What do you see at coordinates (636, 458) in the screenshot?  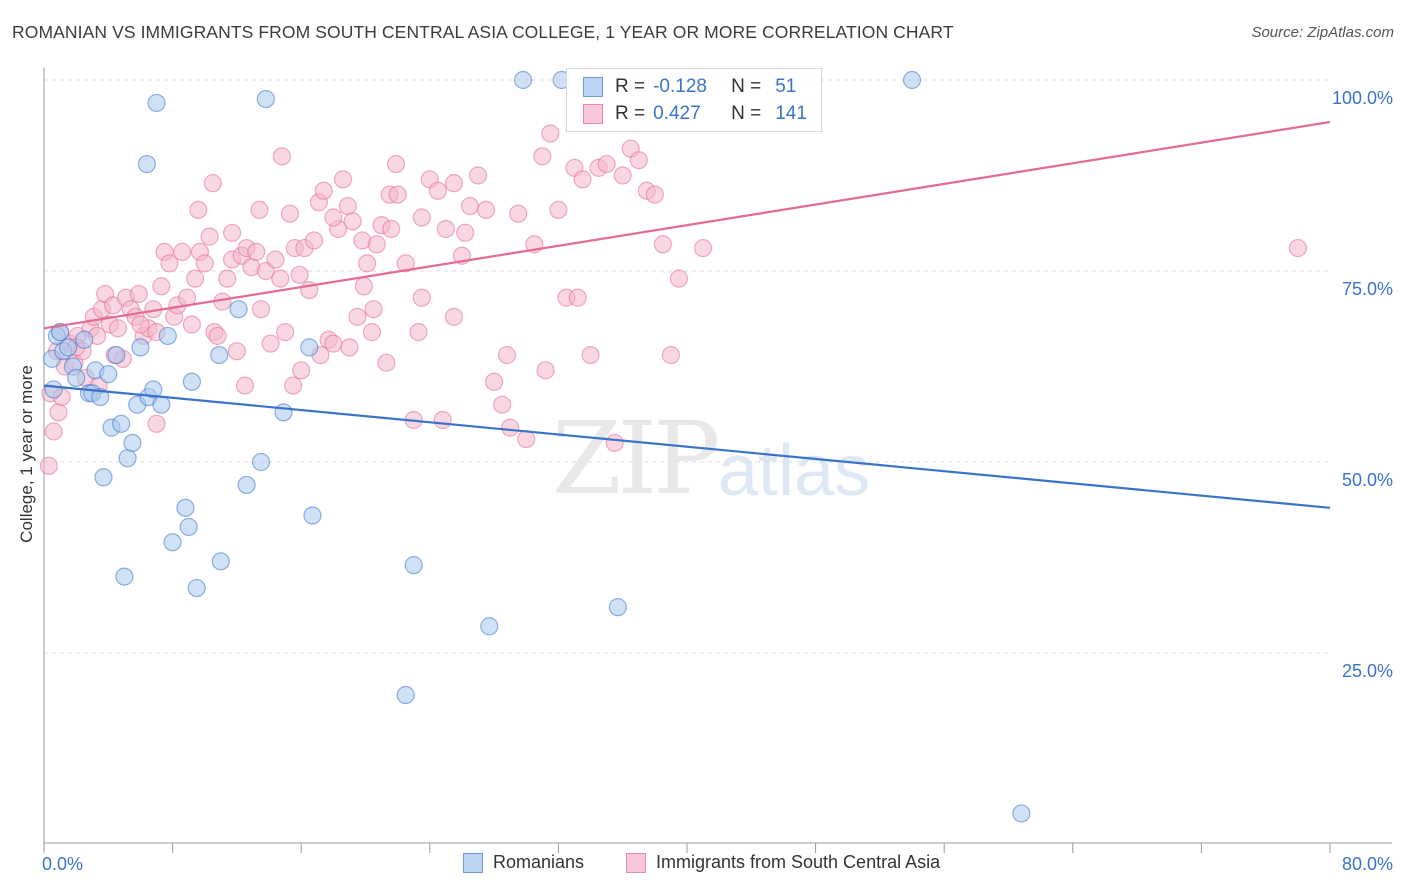 I see `watermark-zip: ZIP` at bounding box center [636, 458].